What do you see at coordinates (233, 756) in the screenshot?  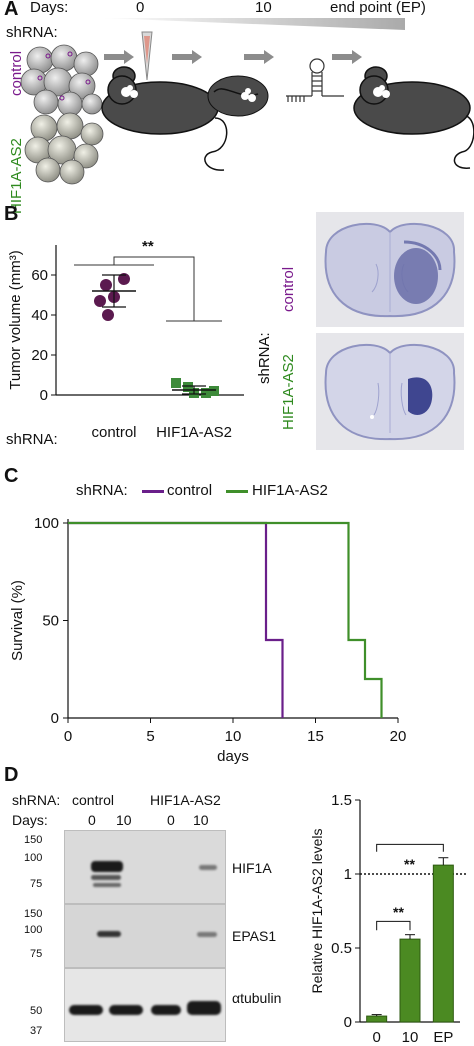 I see `x-axis-label: days` at bounding box center [233, 756].